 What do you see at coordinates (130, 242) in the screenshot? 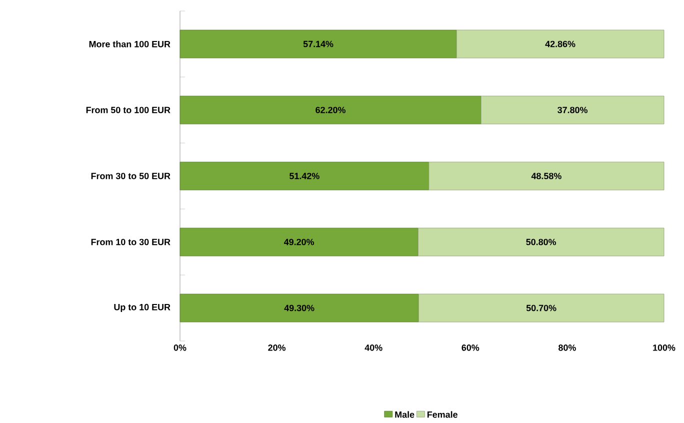
I see `y-tick-label: From 10 to 30 EUR` at bounding box center [130, 242].